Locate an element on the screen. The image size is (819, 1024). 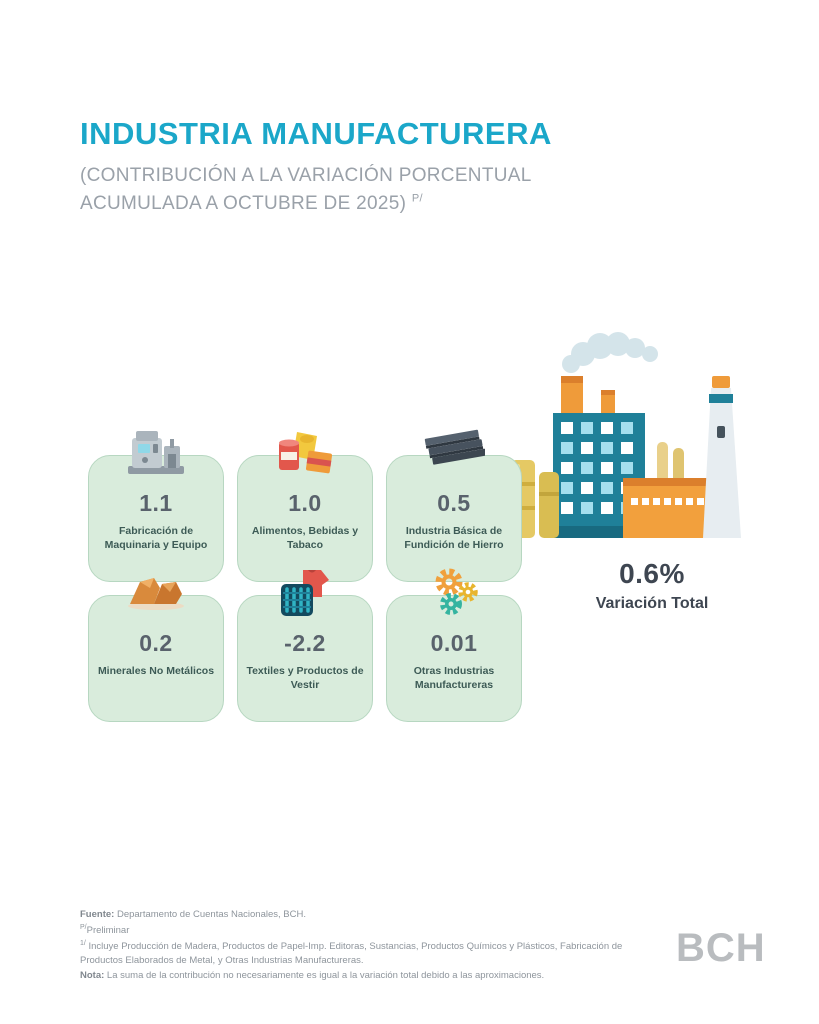
card-textiles: -2.2 Textiles y Productos de Vestir is located at coordinates (305, 646).